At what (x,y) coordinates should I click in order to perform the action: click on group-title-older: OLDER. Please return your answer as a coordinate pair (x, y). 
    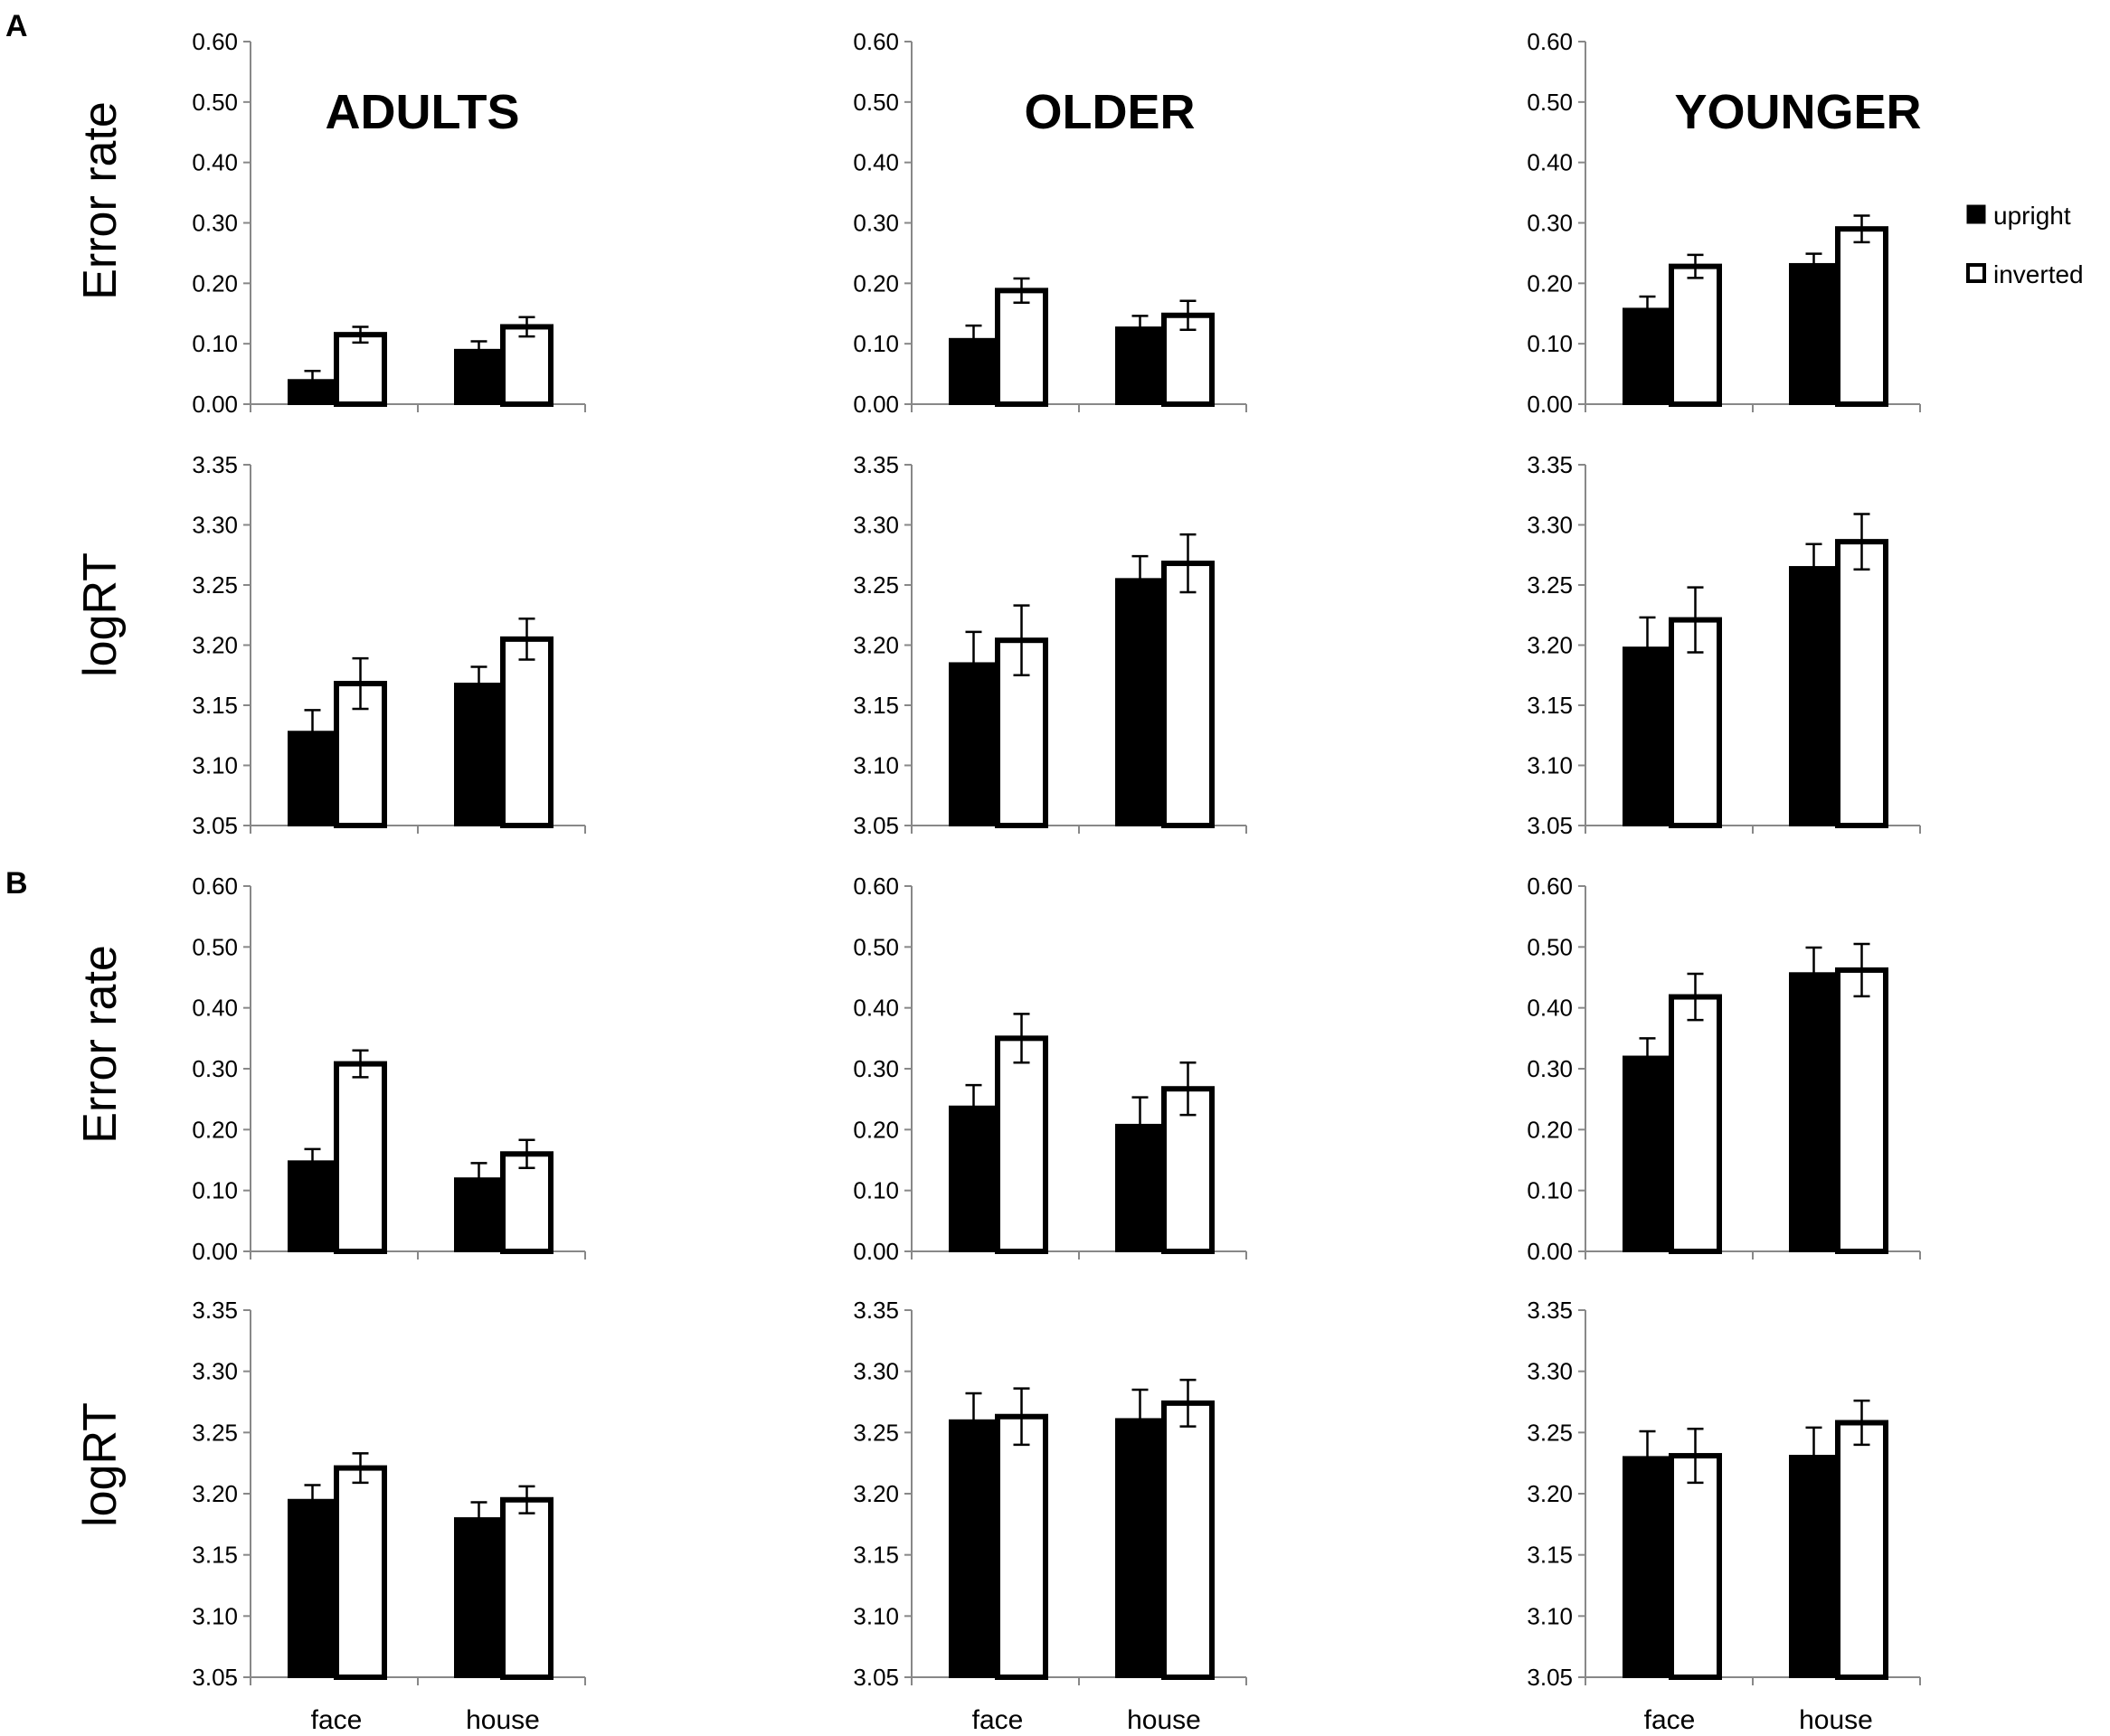
    Looking at the image, I should click on (1110, 112).